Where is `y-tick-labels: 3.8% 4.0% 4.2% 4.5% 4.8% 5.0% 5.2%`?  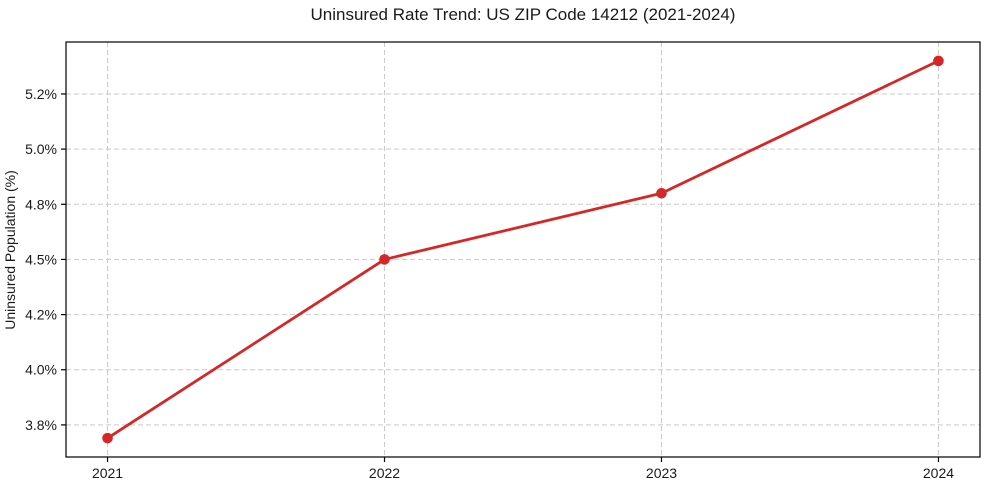 y-tick-labels: 3.8% 4.0% 4.2% 4.5% 4.8% 5.0% 5.2% is located at coordinates (41, 259).